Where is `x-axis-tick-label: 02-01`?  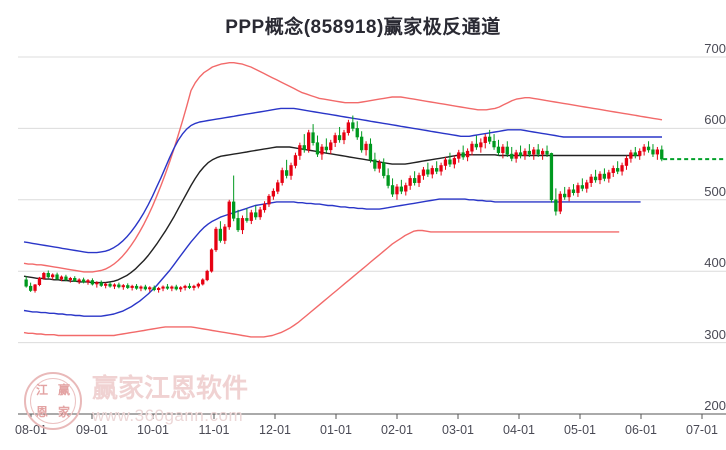
x-axis-tick-label: 02-01 is located at coordinates (397, 430).